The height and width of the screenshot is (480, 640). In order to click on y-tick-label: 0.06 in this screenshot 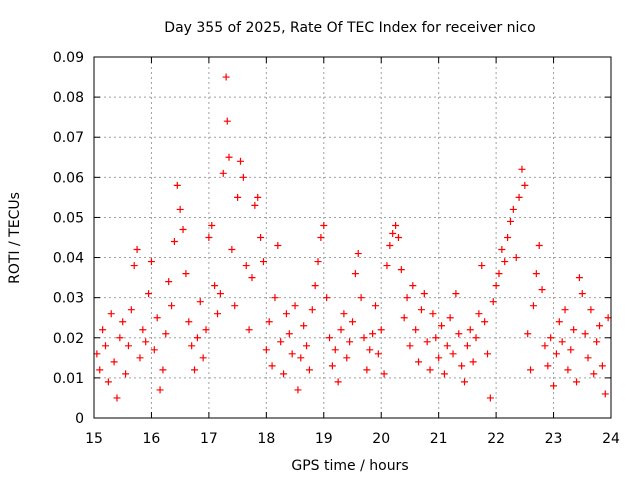, I will do `click(68, 178)`.